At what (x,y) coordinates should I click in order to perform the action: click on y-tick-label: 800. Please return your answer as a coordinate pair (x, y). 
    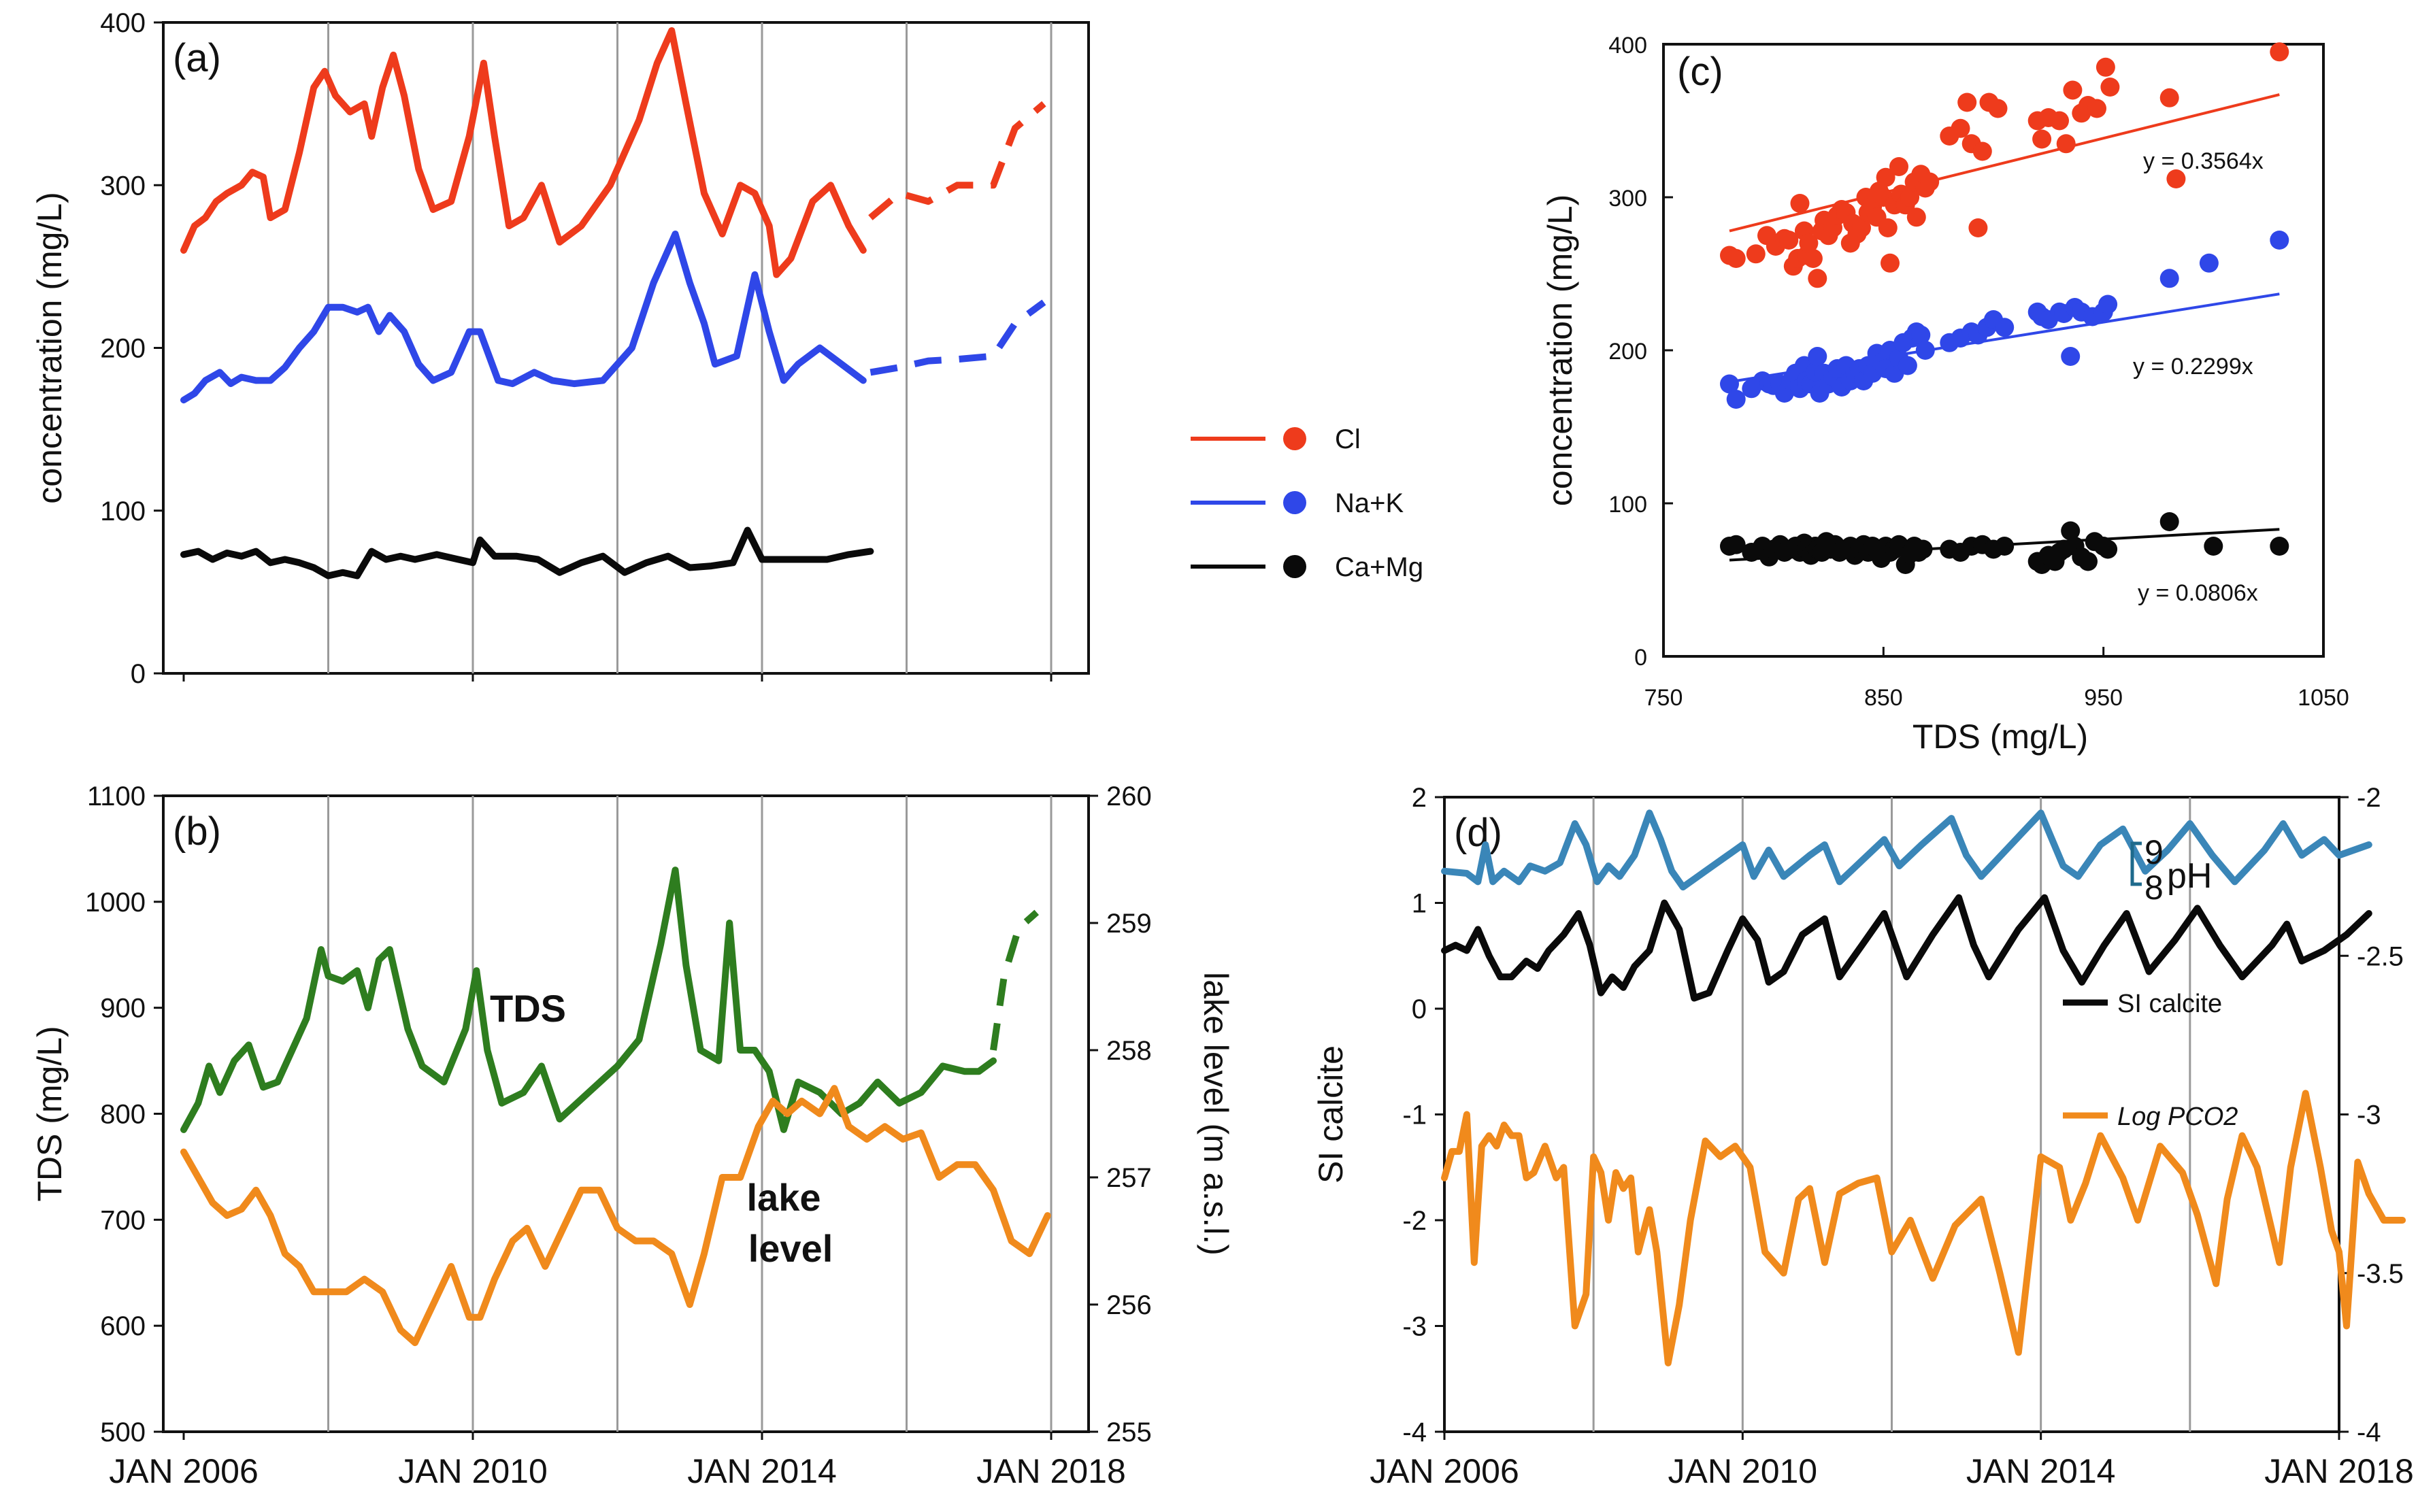
    Looking at the image, I should click on (123, 1115).